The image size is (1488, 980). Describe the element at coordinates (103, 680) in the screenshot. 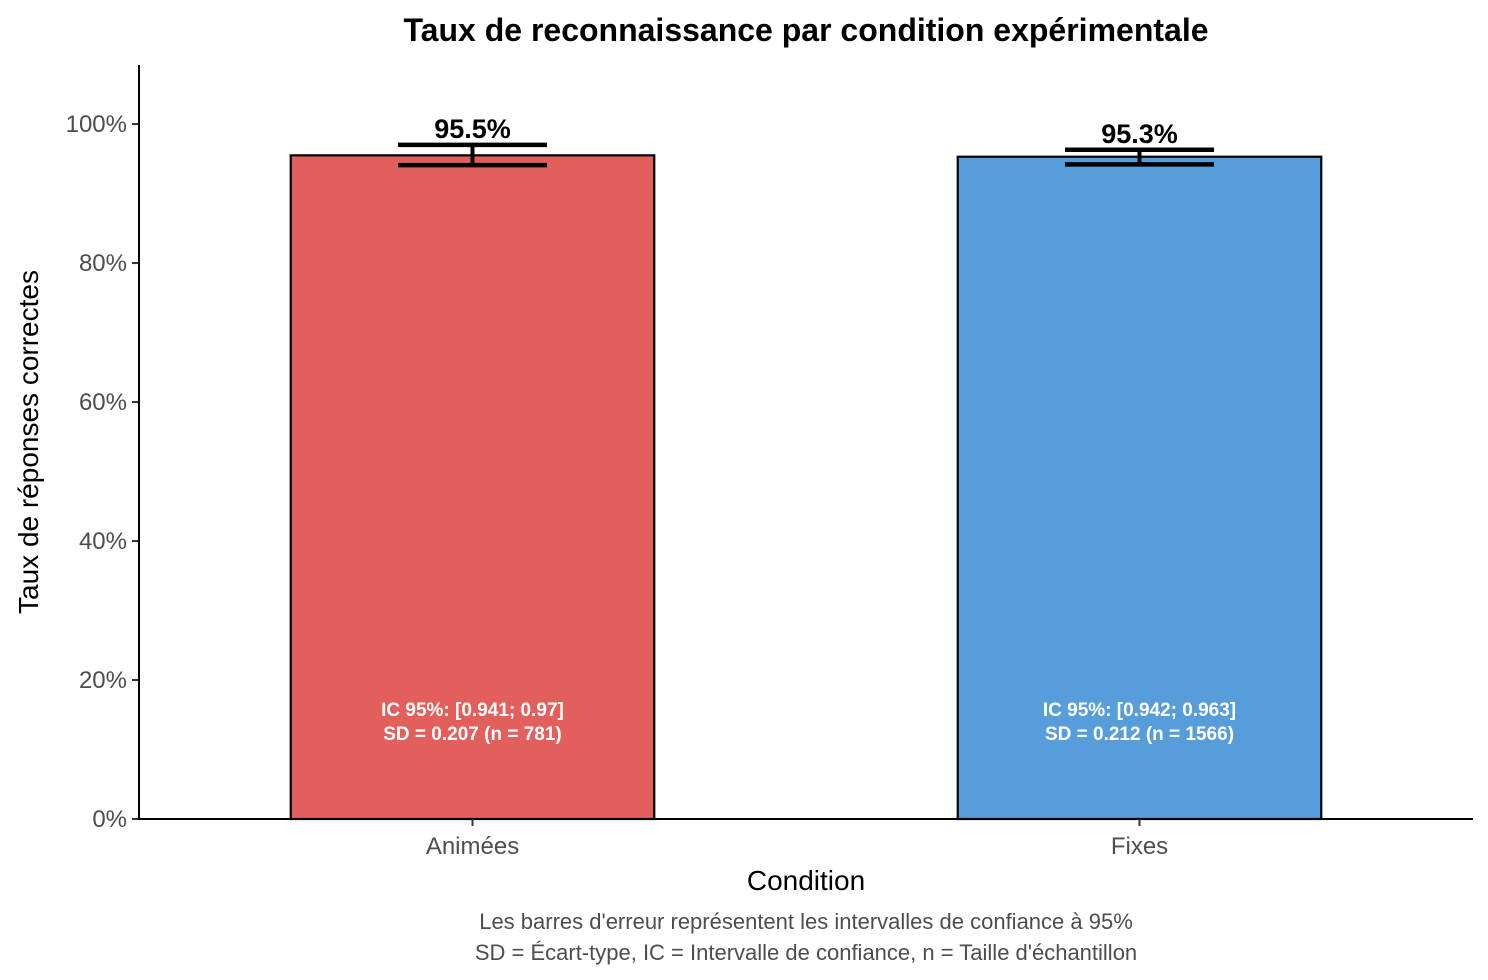

I see `y-tick-label: 20%` at that location.